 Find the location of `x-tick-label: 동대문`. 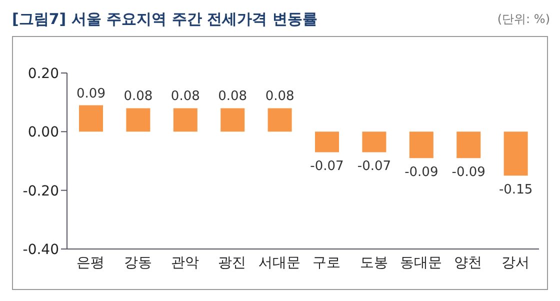

x-tick-label: 동대문 is located at coordinates (421, 262).